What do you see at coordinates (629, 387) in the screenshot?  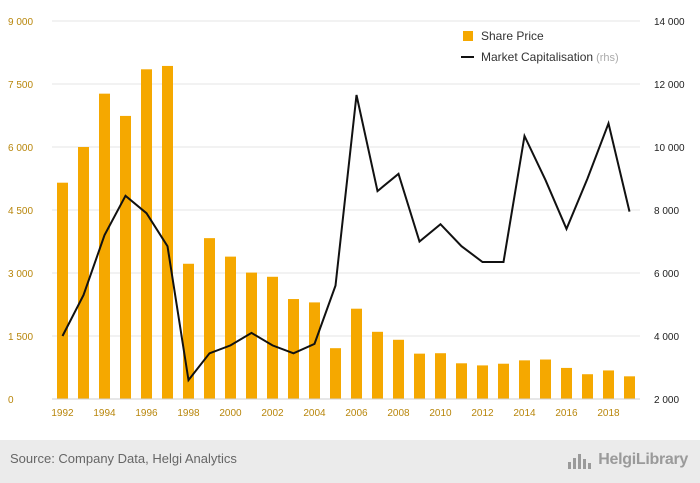 I see `bar-share-price-2019` at bounding box center [629, 387].